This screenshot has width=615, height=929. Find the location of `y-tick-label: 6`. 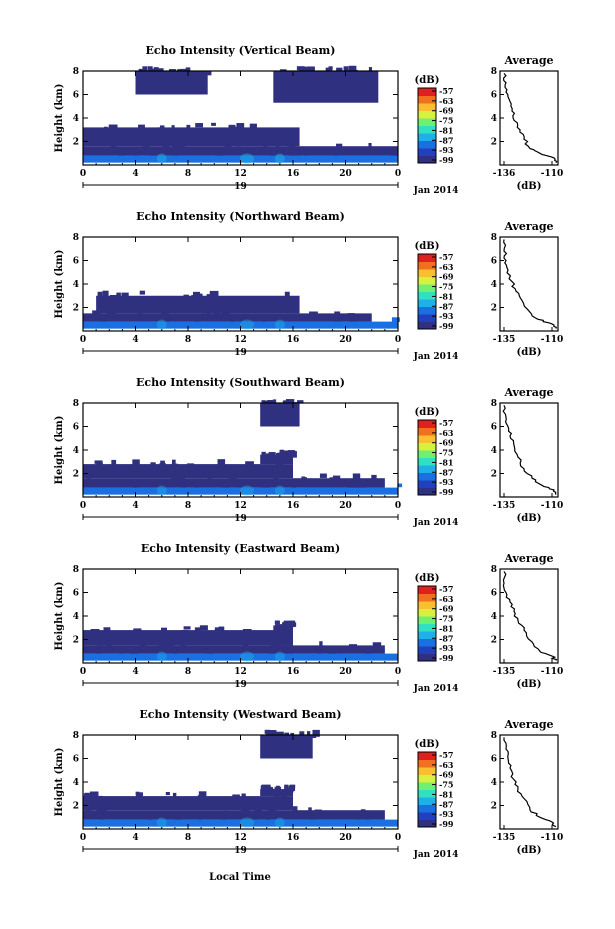

y-tick-label: 6 is located at coordinates (76, 594).